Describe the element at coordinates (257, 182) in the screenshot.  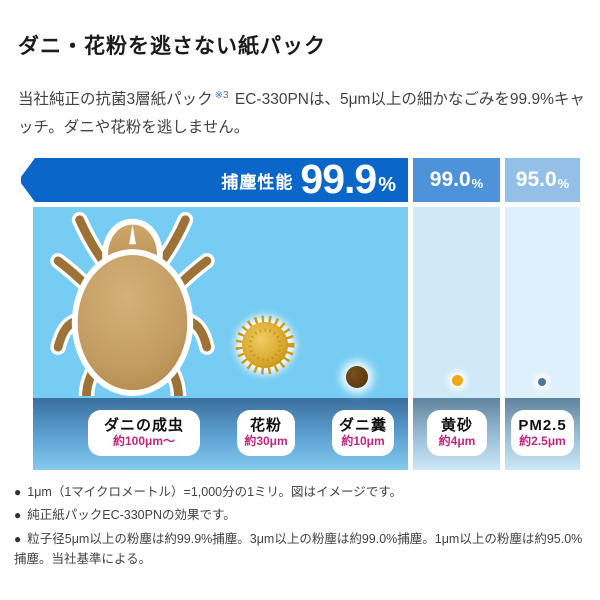
I see `performance-label: 捕塵性能` at that location.